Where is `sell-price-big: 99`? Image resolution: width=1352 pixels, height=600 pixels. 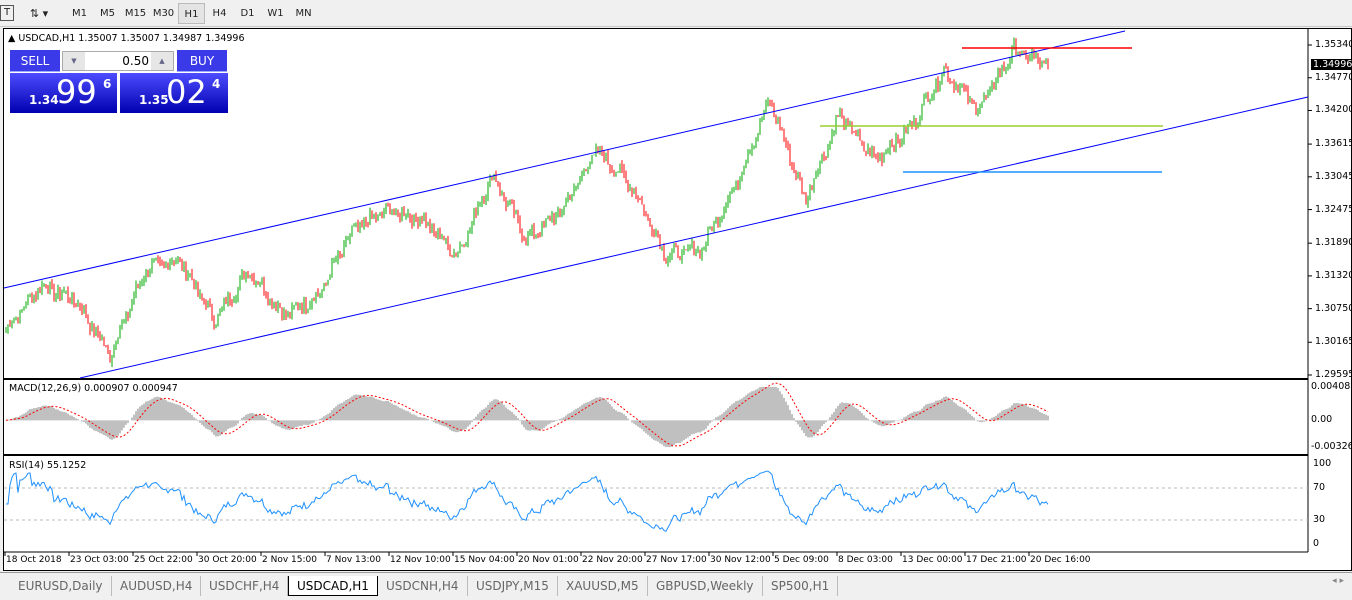
sell-price-big: 99 is located at coordinates (76, 92).